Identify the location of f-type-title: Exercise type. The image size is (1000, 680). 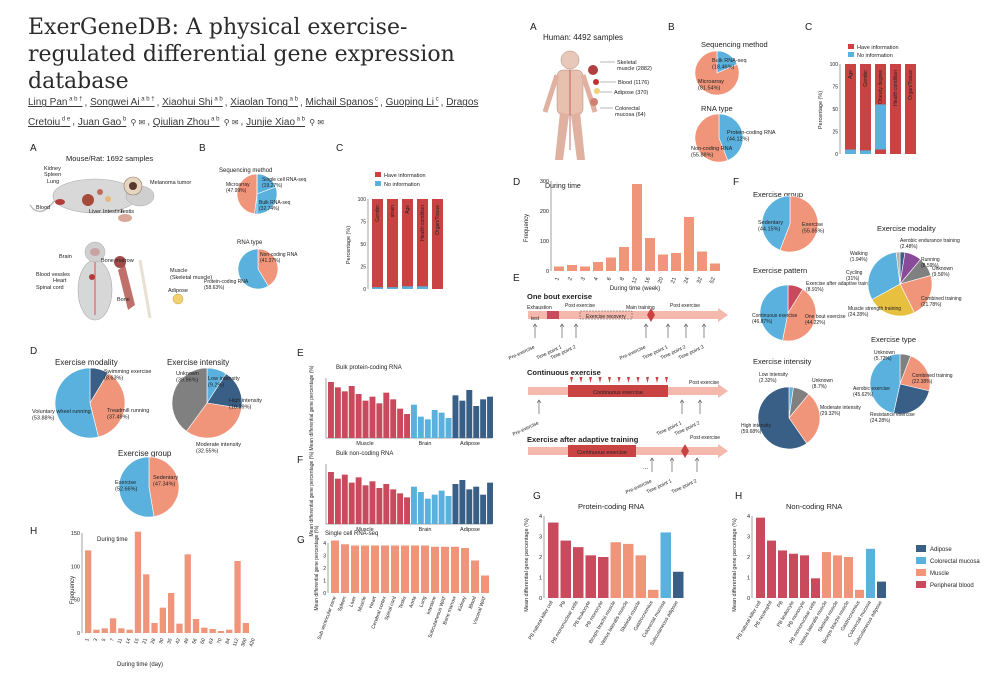
(893, 339).